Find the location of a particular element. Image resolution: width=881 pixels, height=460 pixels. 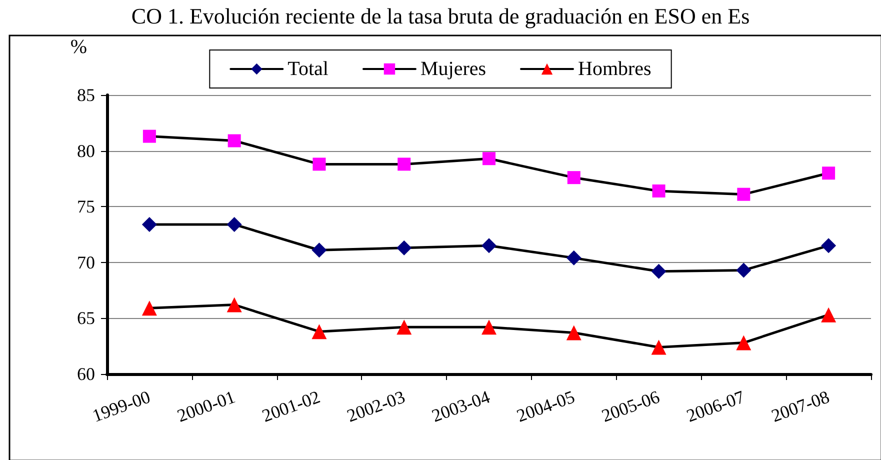

chart-title: CO 1. Evolución reciente de la tasa bruta de graduación en ESO en Es is located at coordinates (440, 16).